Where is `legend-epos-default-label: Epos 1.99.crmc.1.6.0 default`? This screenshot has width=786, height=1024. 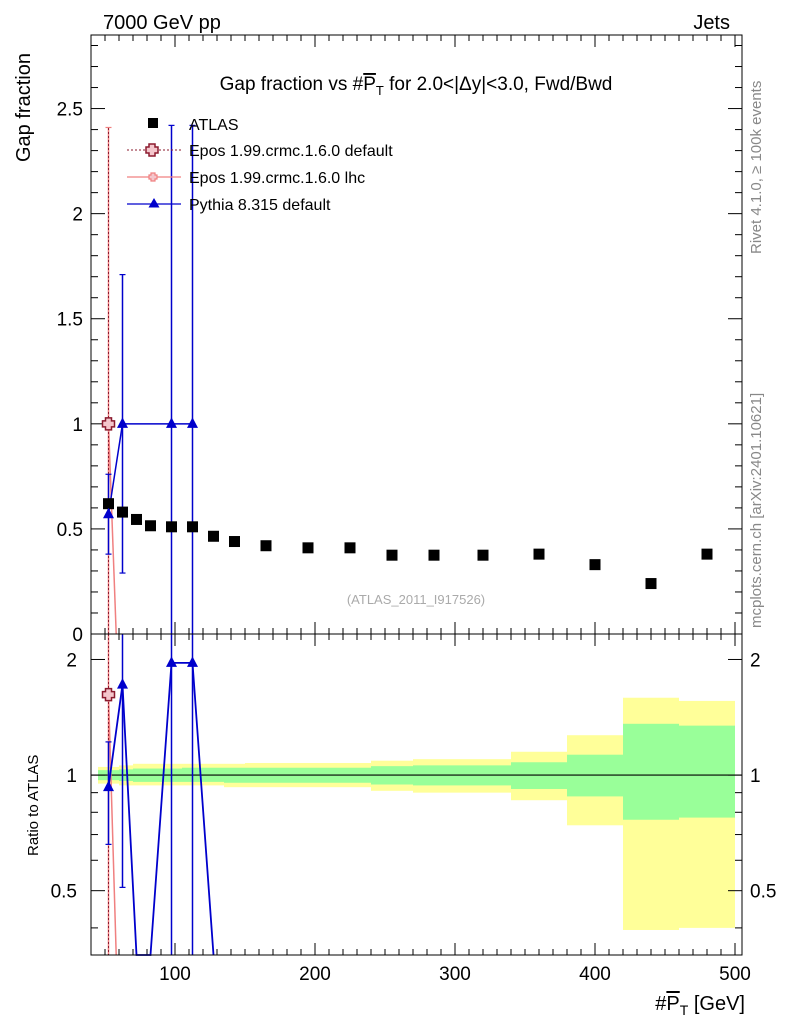 legend-epos-default-label: Epos 1.99.crmc.1.6.0 default is located at coordinates (291, 151).